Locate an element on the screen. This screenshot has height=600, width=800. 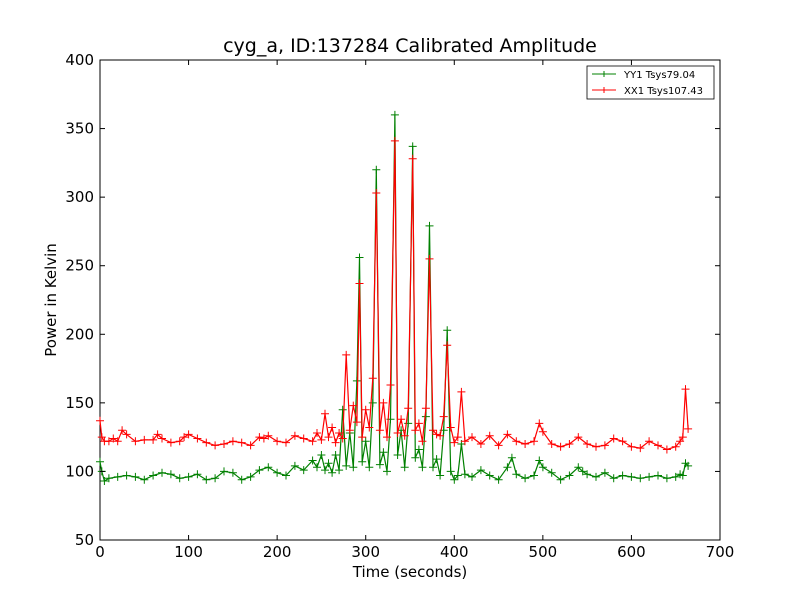
y-tick-label: 250 is located at coordinates (79, 266).